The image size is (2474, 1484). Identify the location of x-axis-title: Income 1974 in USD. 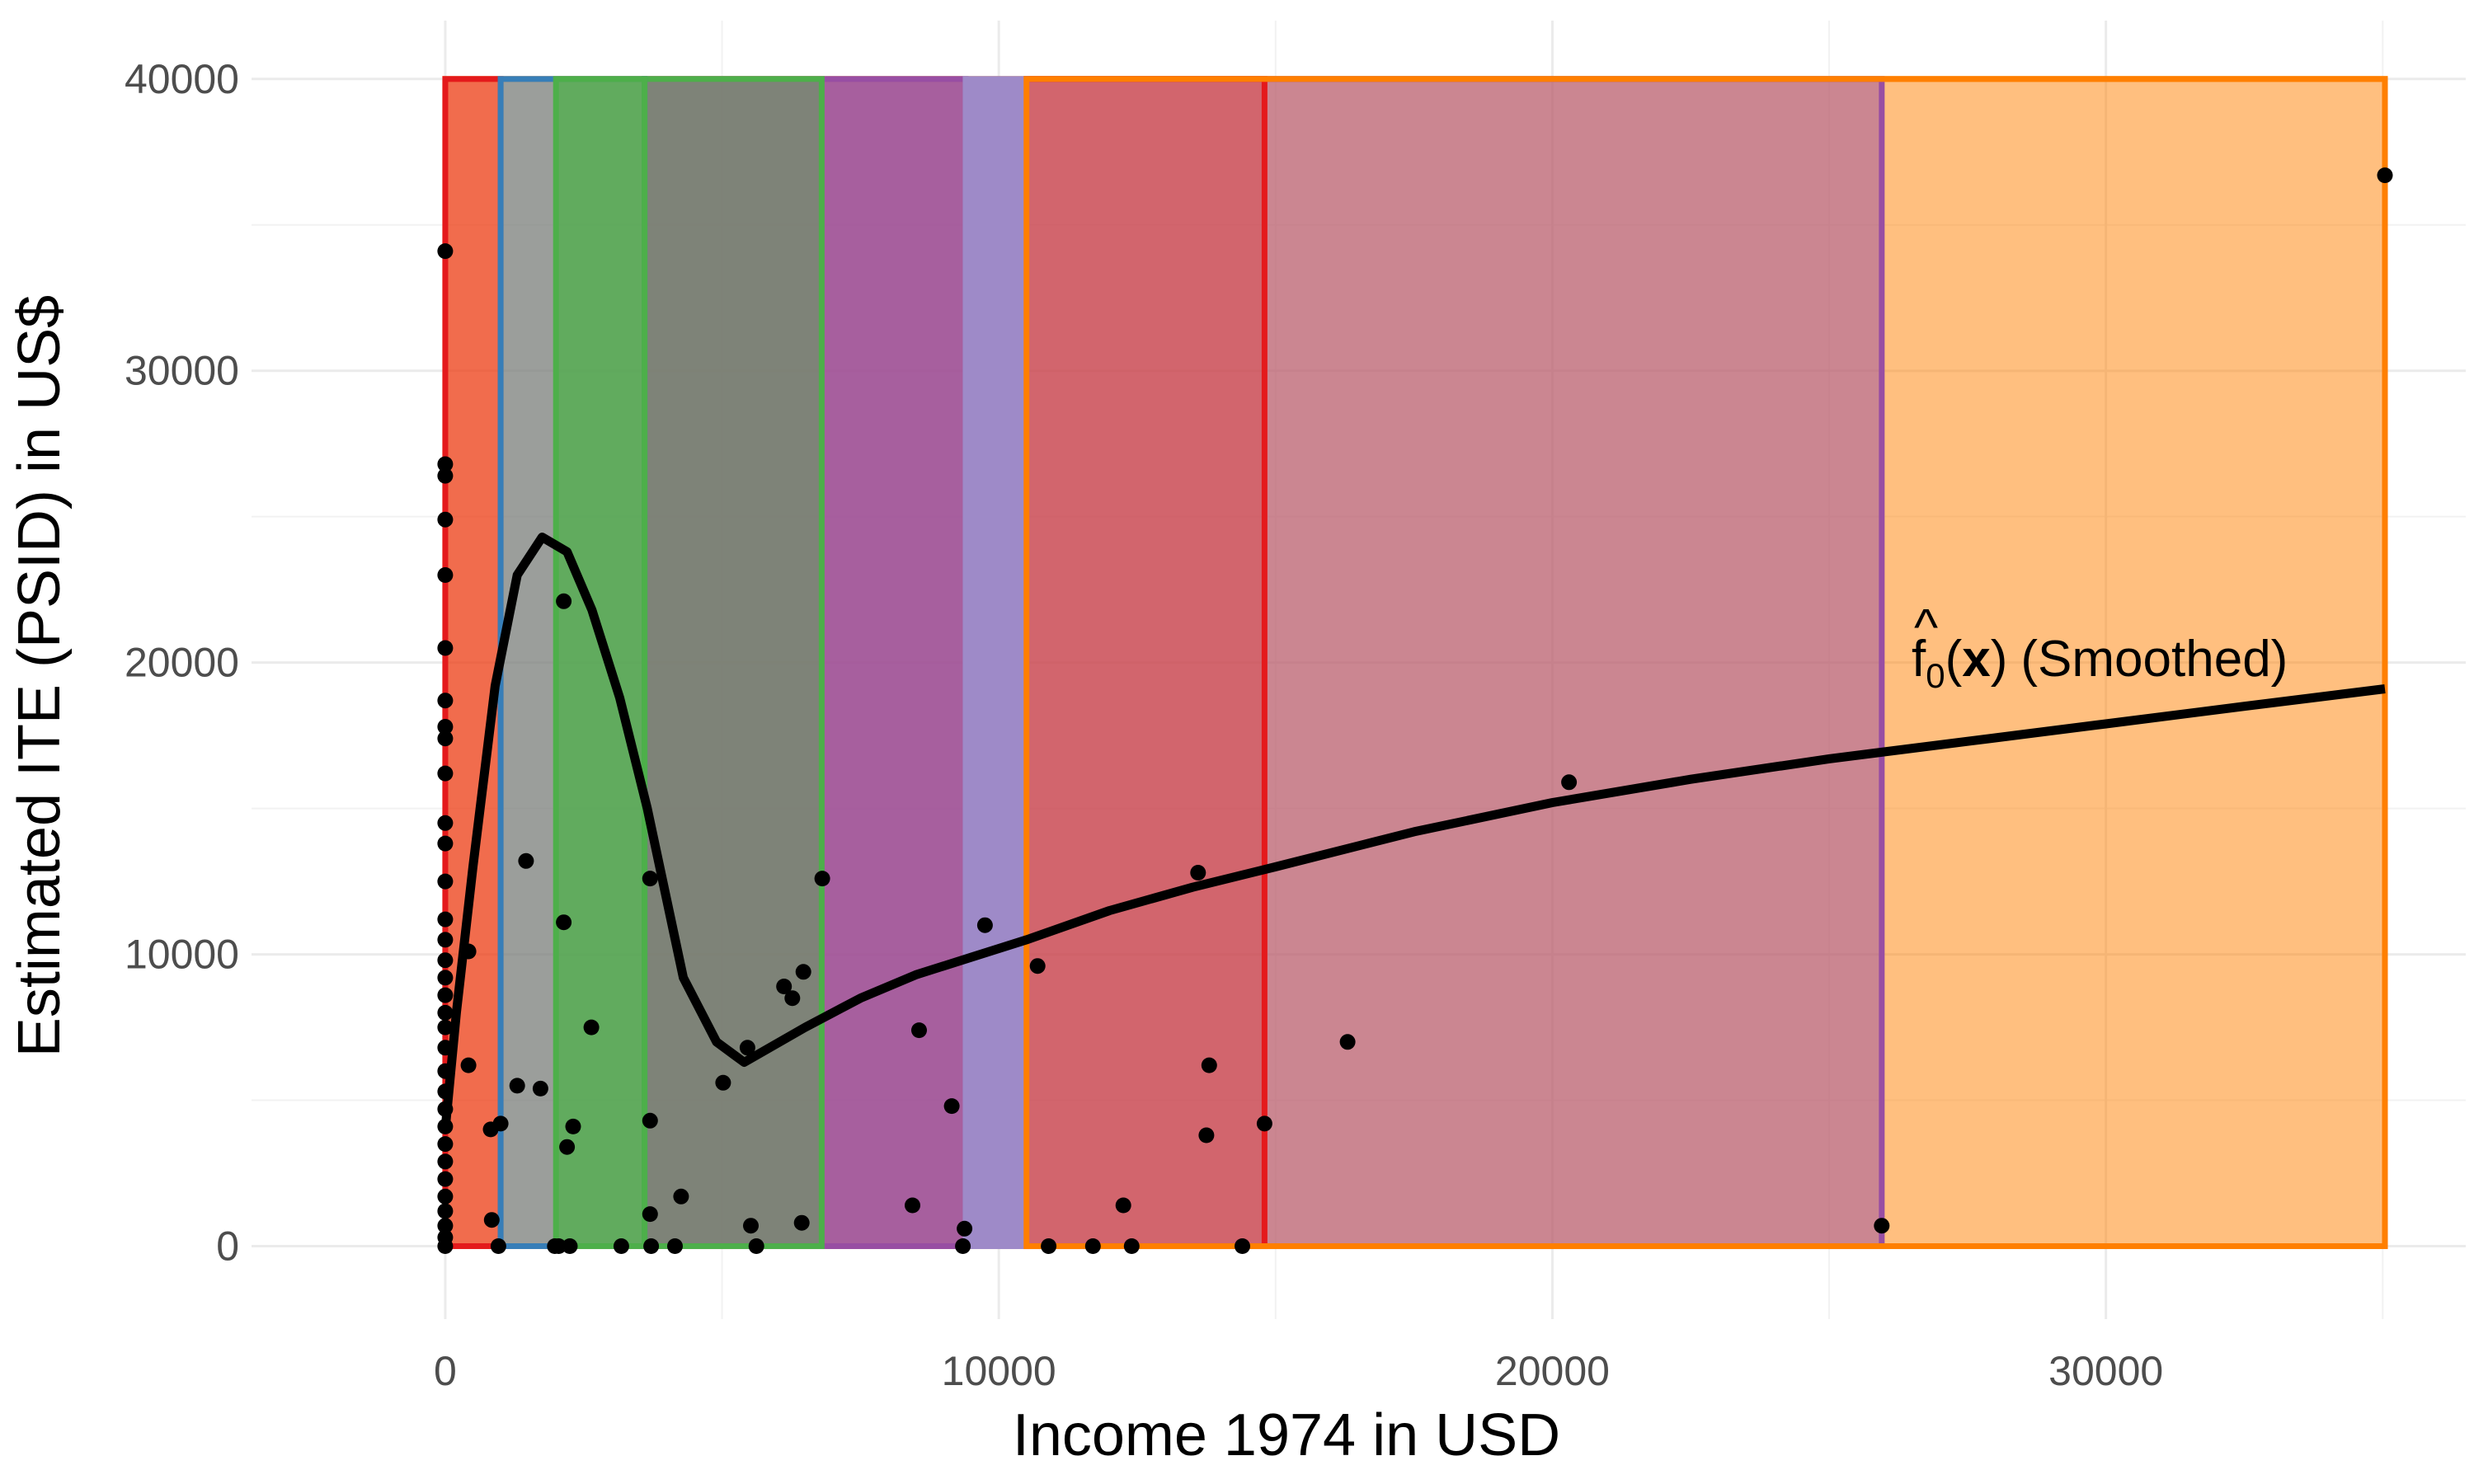
(1286, 1435).